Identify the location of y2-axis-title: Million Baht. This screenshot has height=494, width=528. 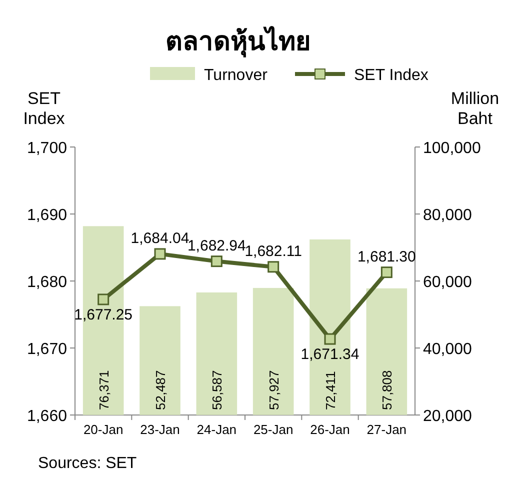
(475, 108).